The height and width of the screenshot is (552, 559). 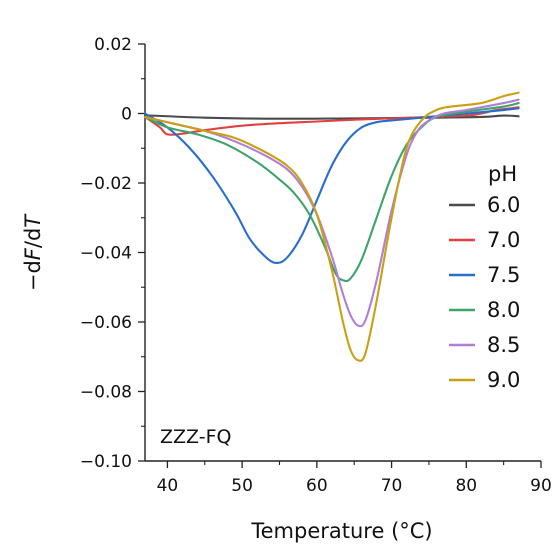 I want to click on y-tick-label: −0.08, so click(x=106, y=393).